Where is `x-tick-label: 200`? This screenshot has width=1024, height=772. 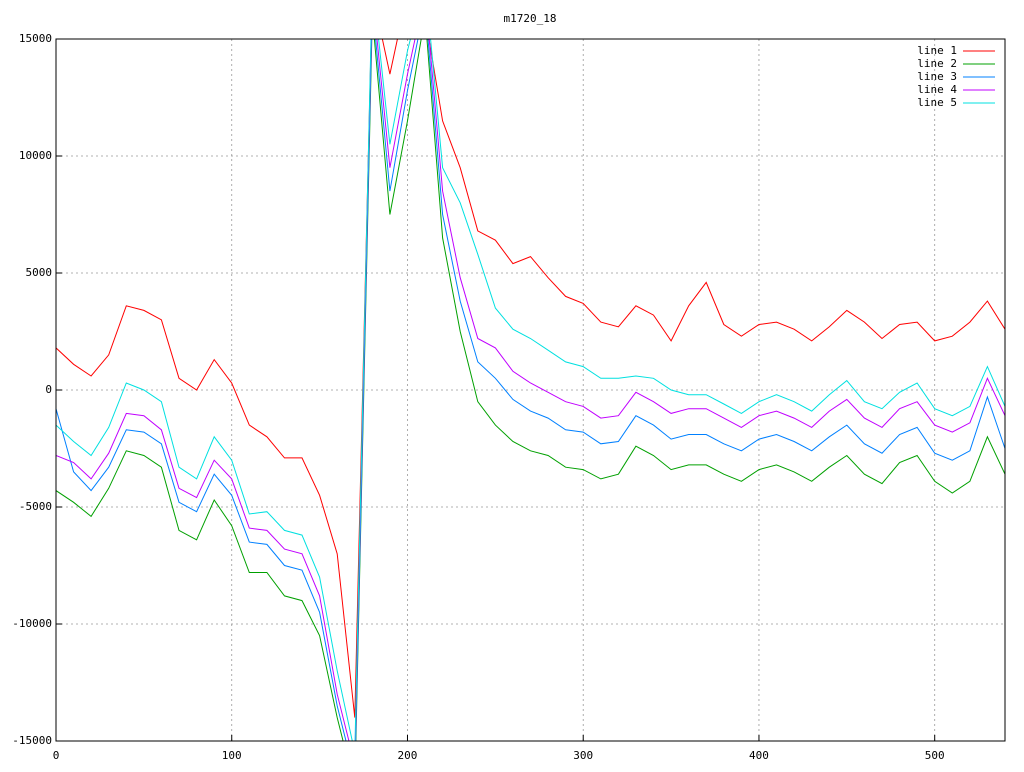 x-tick-label: 200 is located at coordinates (408, 755).